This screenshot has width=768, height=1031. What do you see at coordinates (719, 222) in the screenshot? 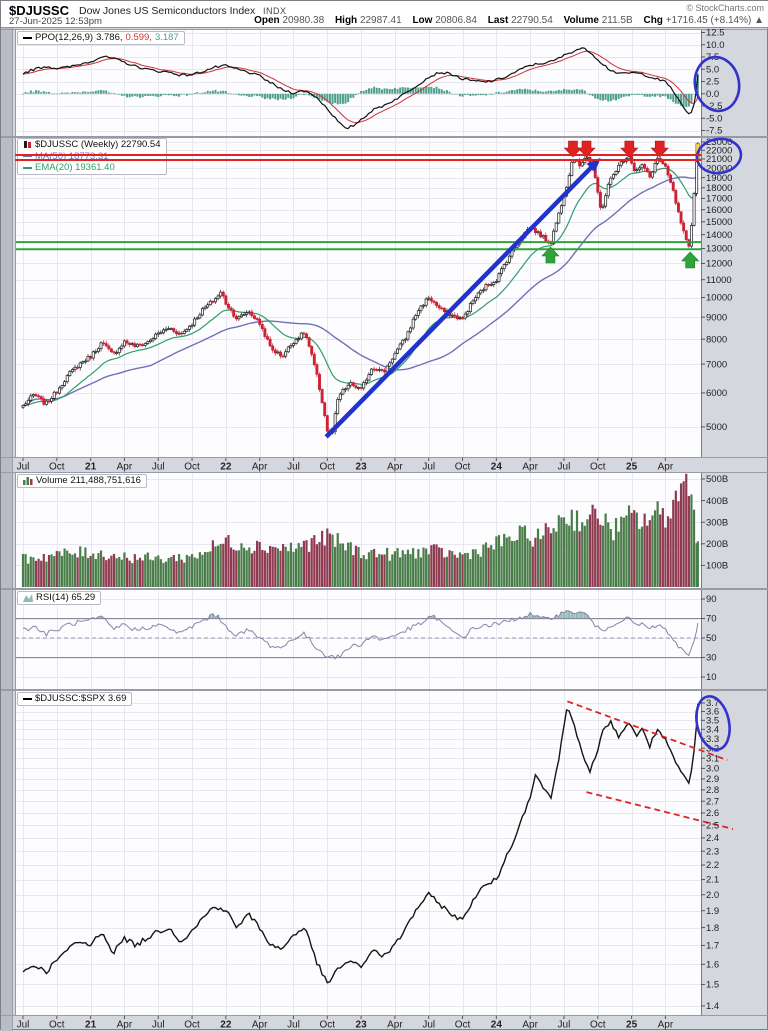
I see `svg-text: 15000` at bounding box center [719, 222].